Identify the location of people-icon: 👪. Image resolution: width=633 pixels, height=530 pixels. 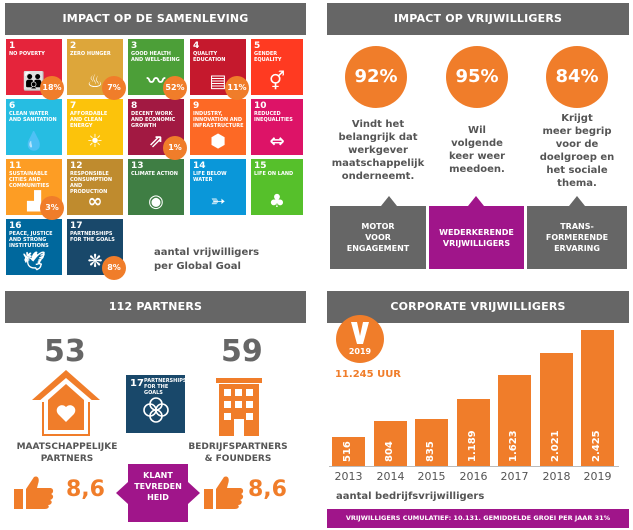
(34, 81).